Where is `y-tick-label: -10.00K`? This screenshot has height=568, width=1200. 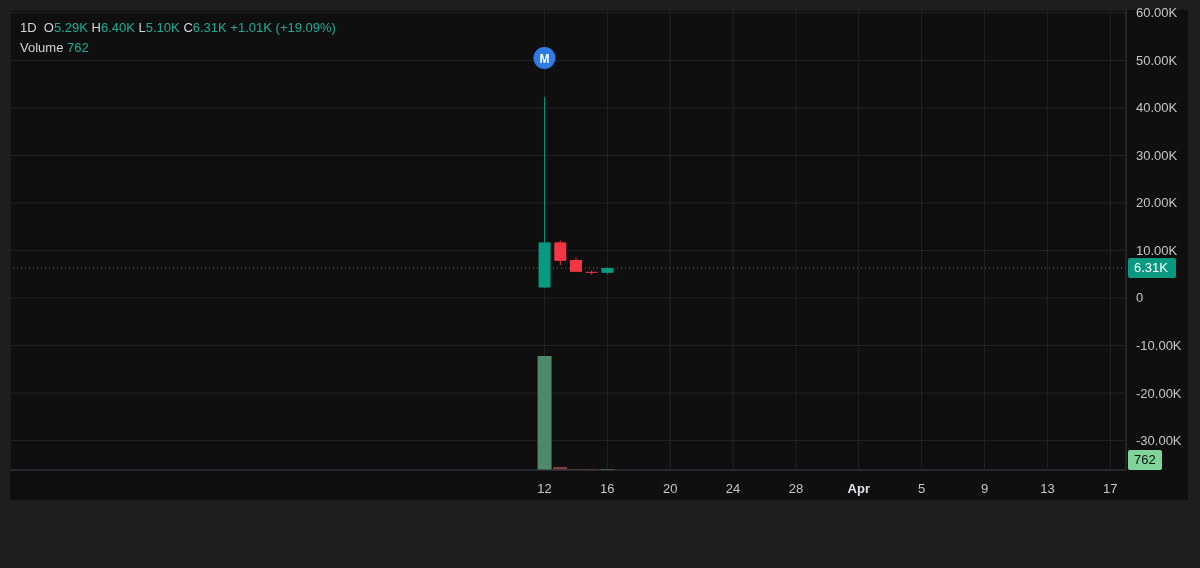 y-tick-label: -10.00K is located at coordinates (1159, 345).